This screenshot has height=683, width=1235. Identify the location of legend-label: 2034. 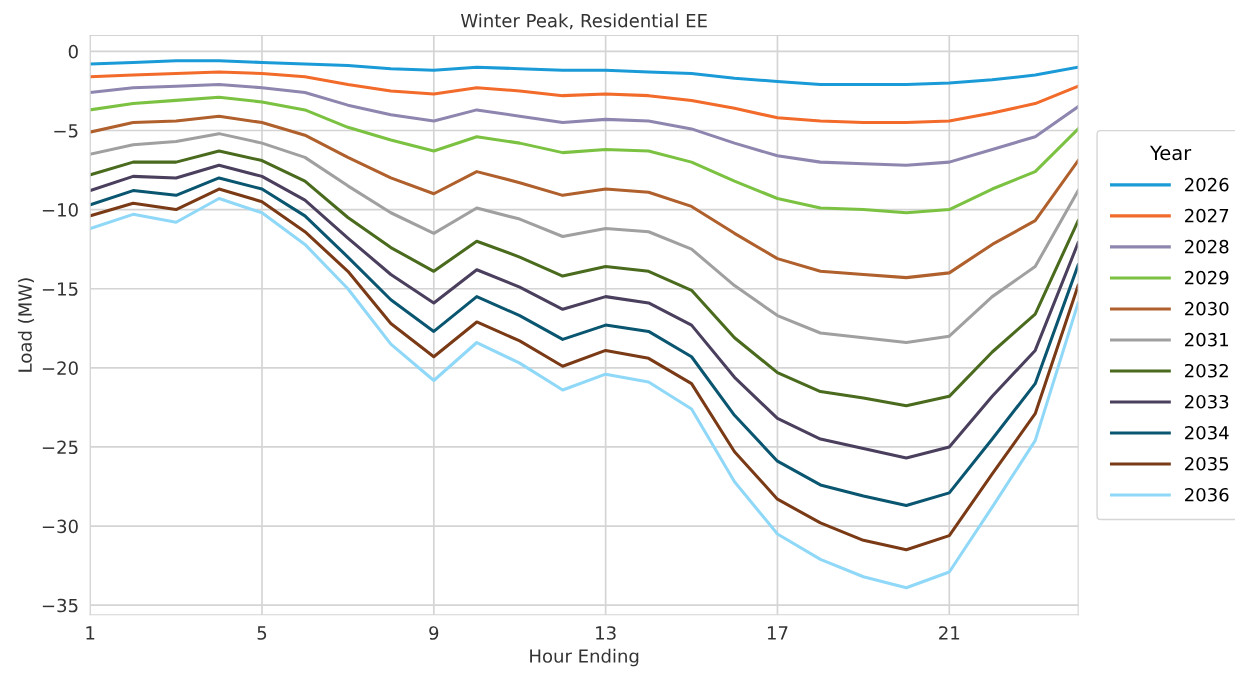
(1207, 432).